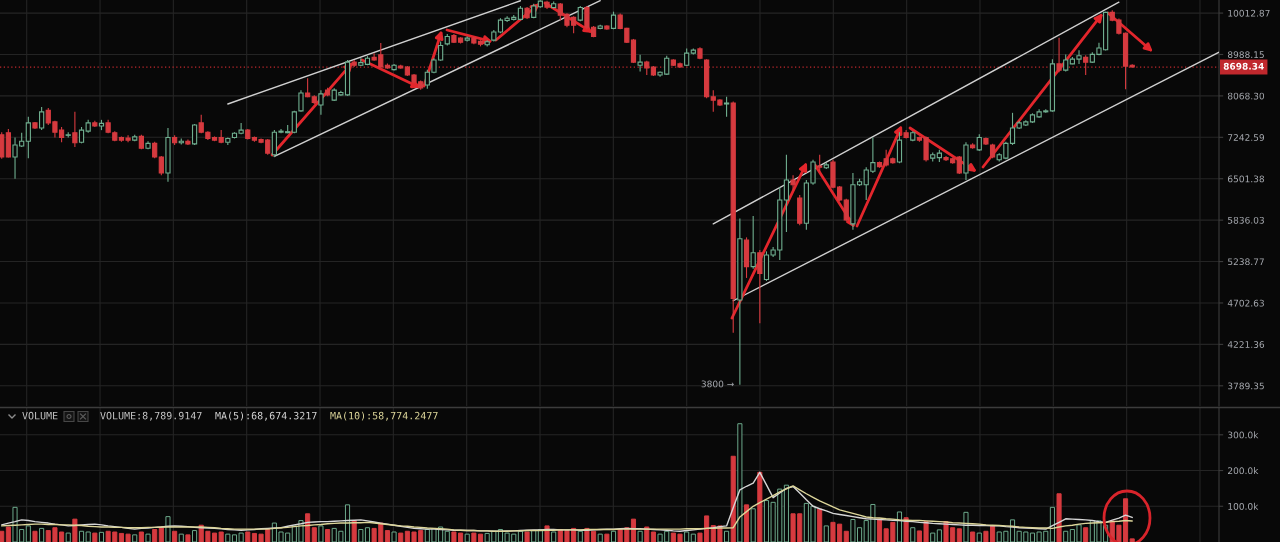 Image resolution: width=1280 pixels, height=542 pixels. Describe the element at coordinates (1243, 66) in the screenshot. I see `ref-line-label: 8698.34` at that location.